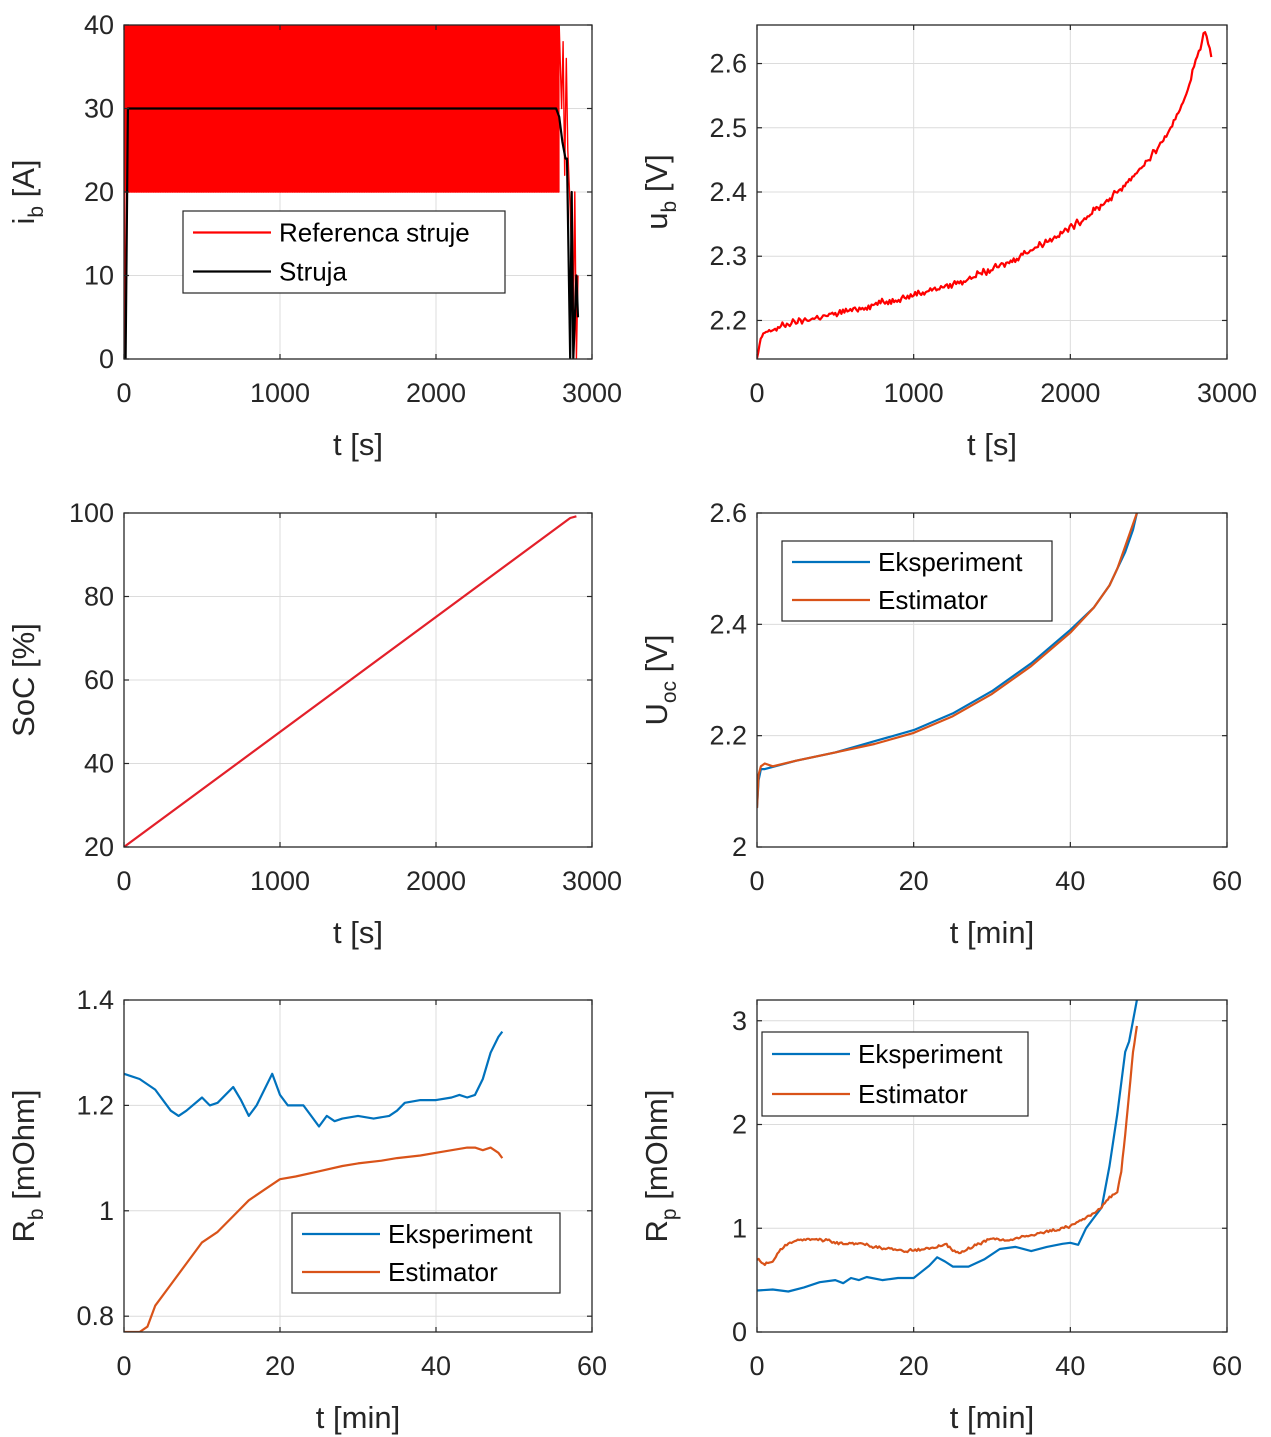  Describe the element at coordinates (99, 276) in the screenshot. I see `y-tick-label: 10` at that location.